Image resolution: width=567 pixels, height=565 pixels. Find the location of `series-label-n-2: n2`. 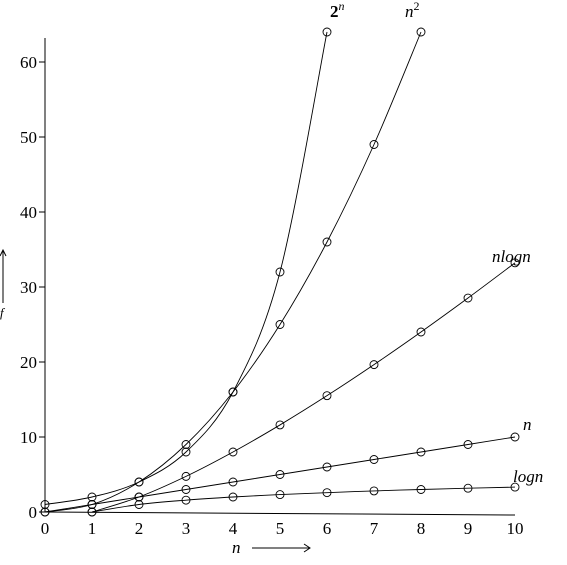

series-label-n-2: n2 is located at coordinates (412, 10).